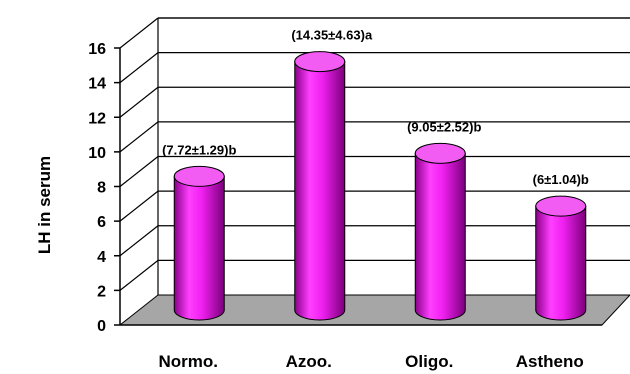 This screenshot has width=630, height=374. Describe the element at coordinates (97, 49) in the screenshot. I see `y-tick-label: 16` at that location.